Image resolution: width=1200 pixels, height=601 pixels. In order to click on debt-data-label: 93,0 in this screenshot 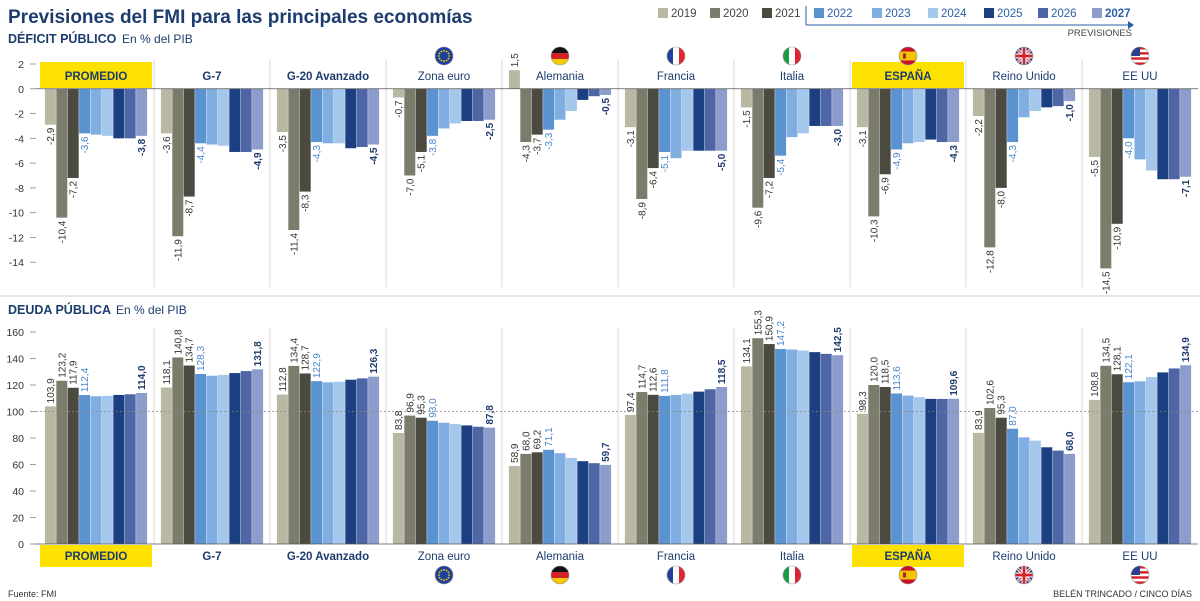, I will do `click(433, 408)`.